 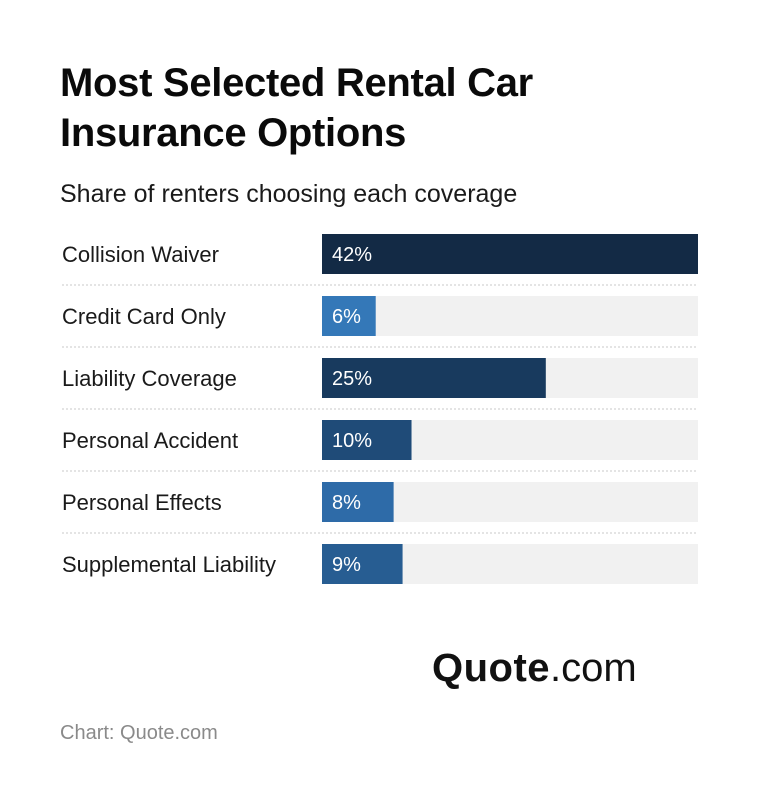 What do you see at coordinates (346, 565) in the screenshot?
I see `value-label: 9%` at bounding box center [346, 565].